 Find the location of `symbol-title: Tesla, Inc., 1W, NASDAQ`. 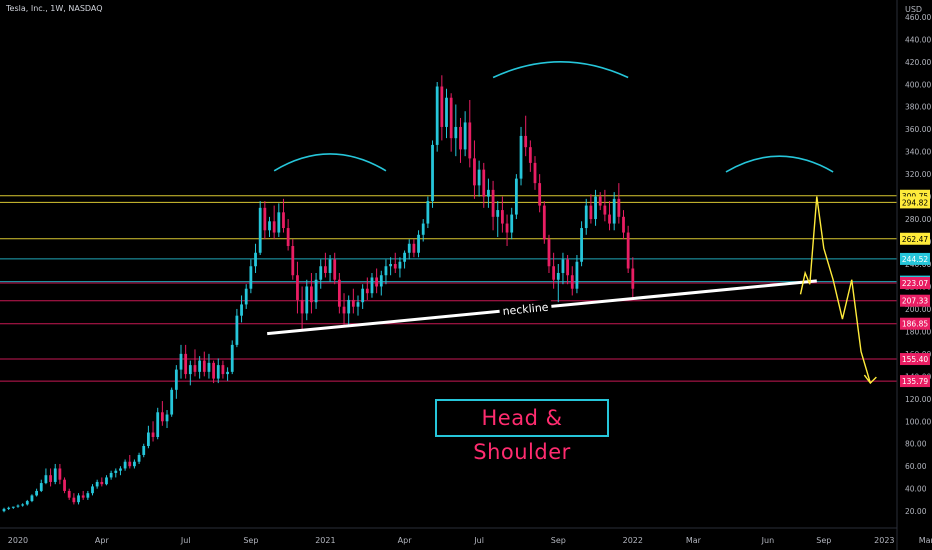

symbol-title: Tesla, Inc., 1W, NASDAQ is located at coordinates (54, 8).